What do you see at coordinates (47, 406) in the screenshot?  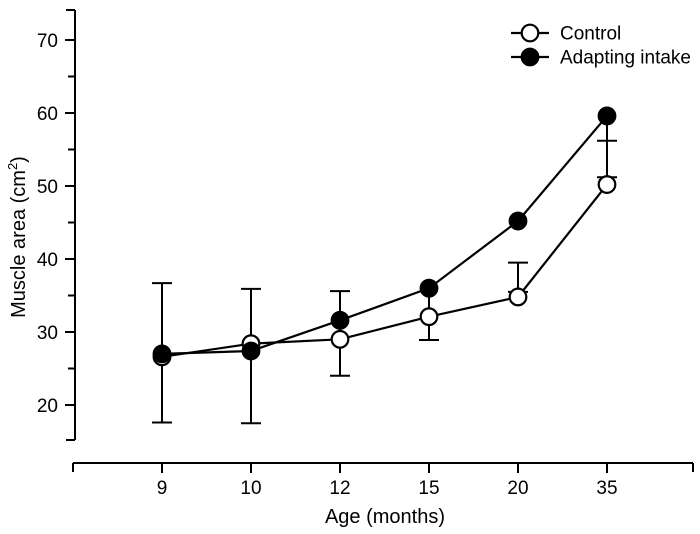 I see `y-tick-label: 20` at bounding box center [47, 406].